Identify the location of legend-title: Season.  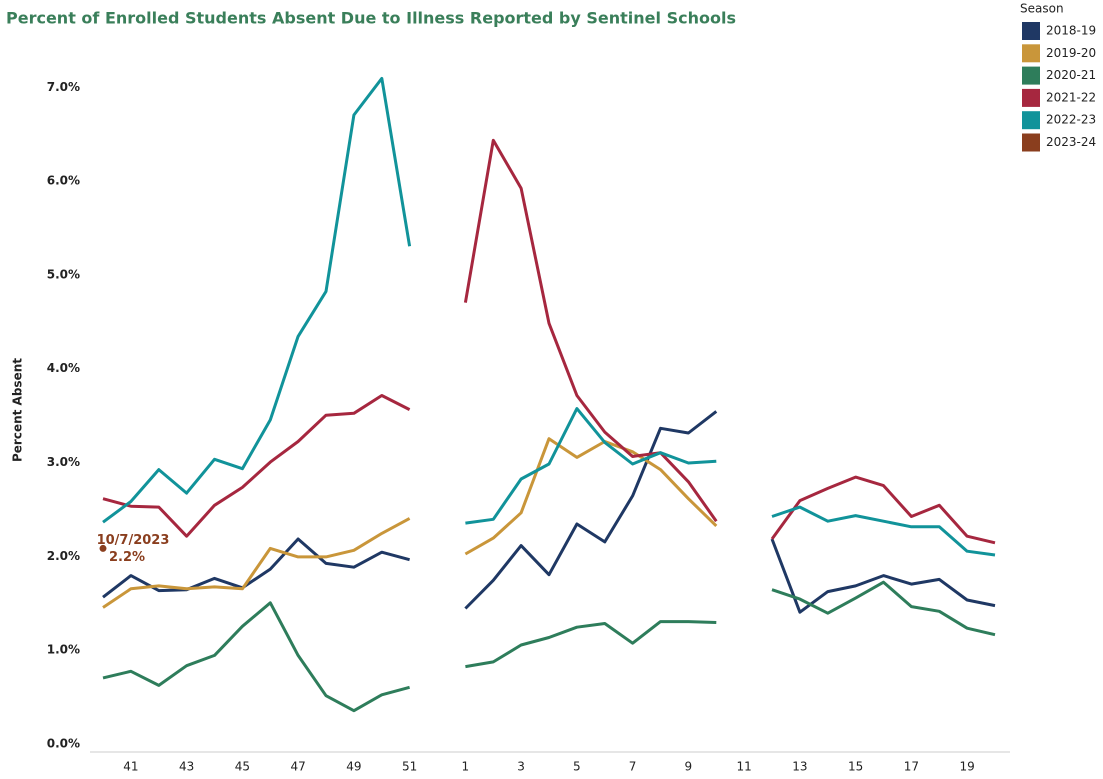
(1042, 9).